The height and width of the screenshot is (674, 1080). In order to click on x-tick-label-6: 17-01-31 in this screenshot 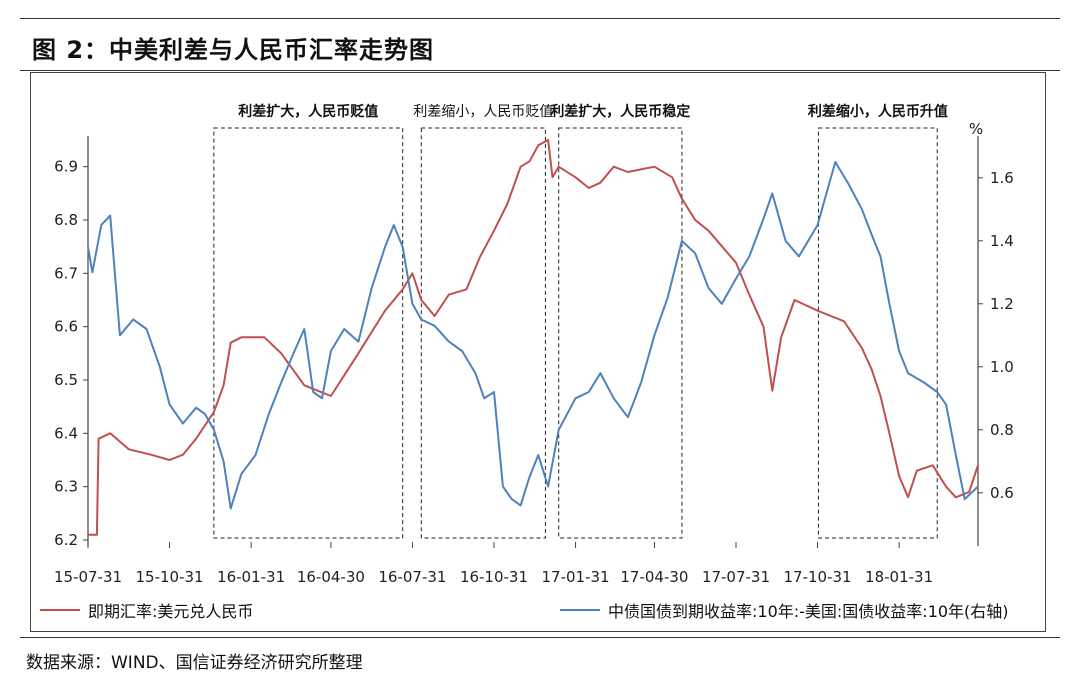, I will do `click(576, 577)`.